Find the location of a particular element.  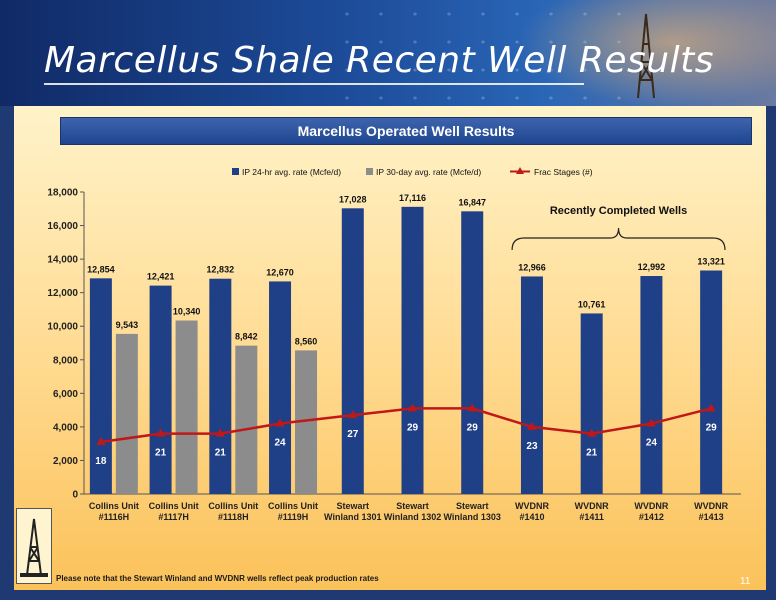

data-label-ip-24hr: 13,321 is located at coordinates (711, 262).